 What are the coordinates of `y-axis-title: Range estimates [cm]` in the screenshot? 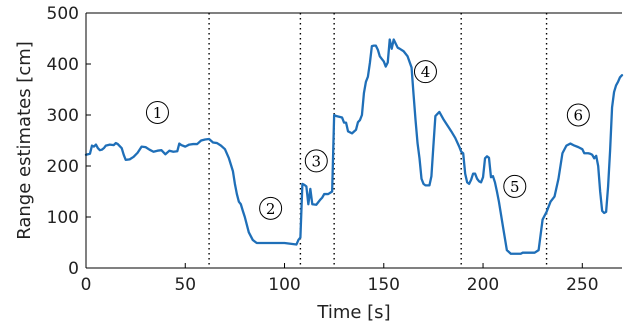 It's located at (24, 140).